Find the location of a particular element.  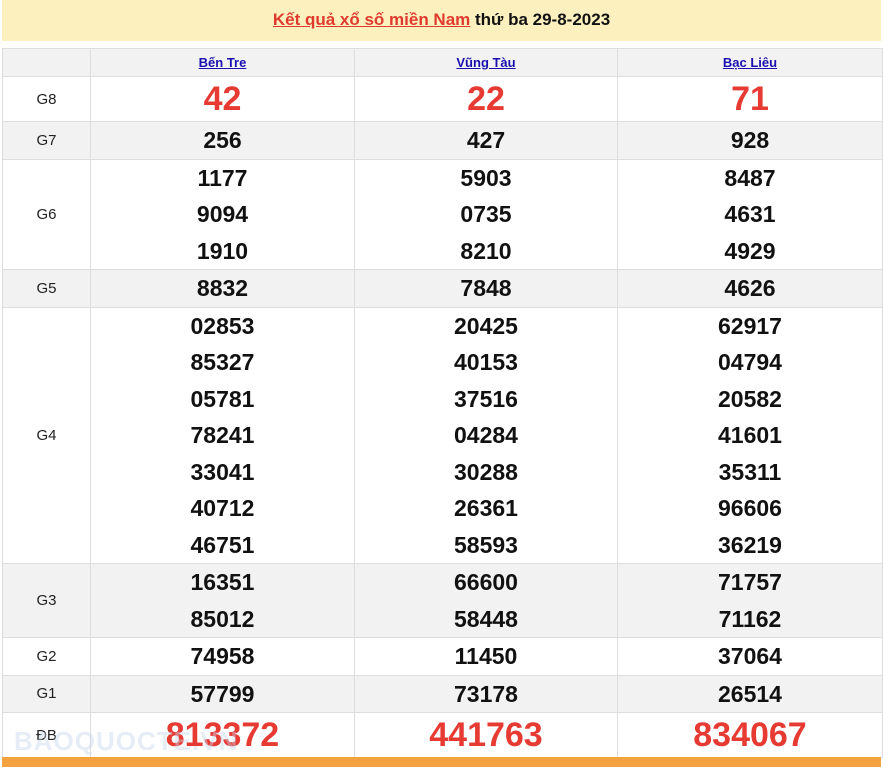

prize-cell: 834067 is located at coordinates (750, 735).